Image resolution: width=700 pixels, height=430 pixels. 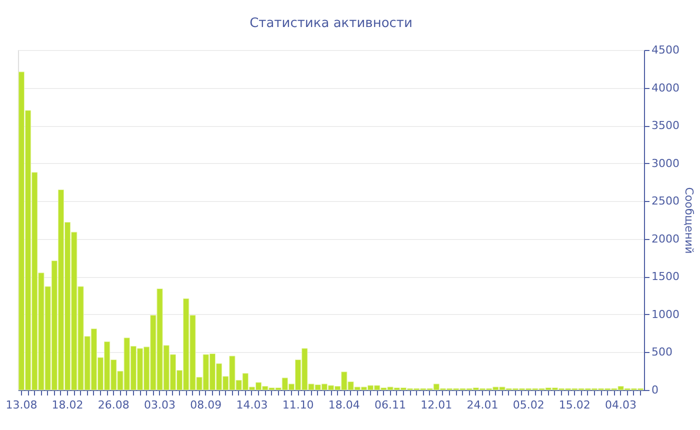 I want to click on x-tick-label: 04.03, so click(x=621, y=405).